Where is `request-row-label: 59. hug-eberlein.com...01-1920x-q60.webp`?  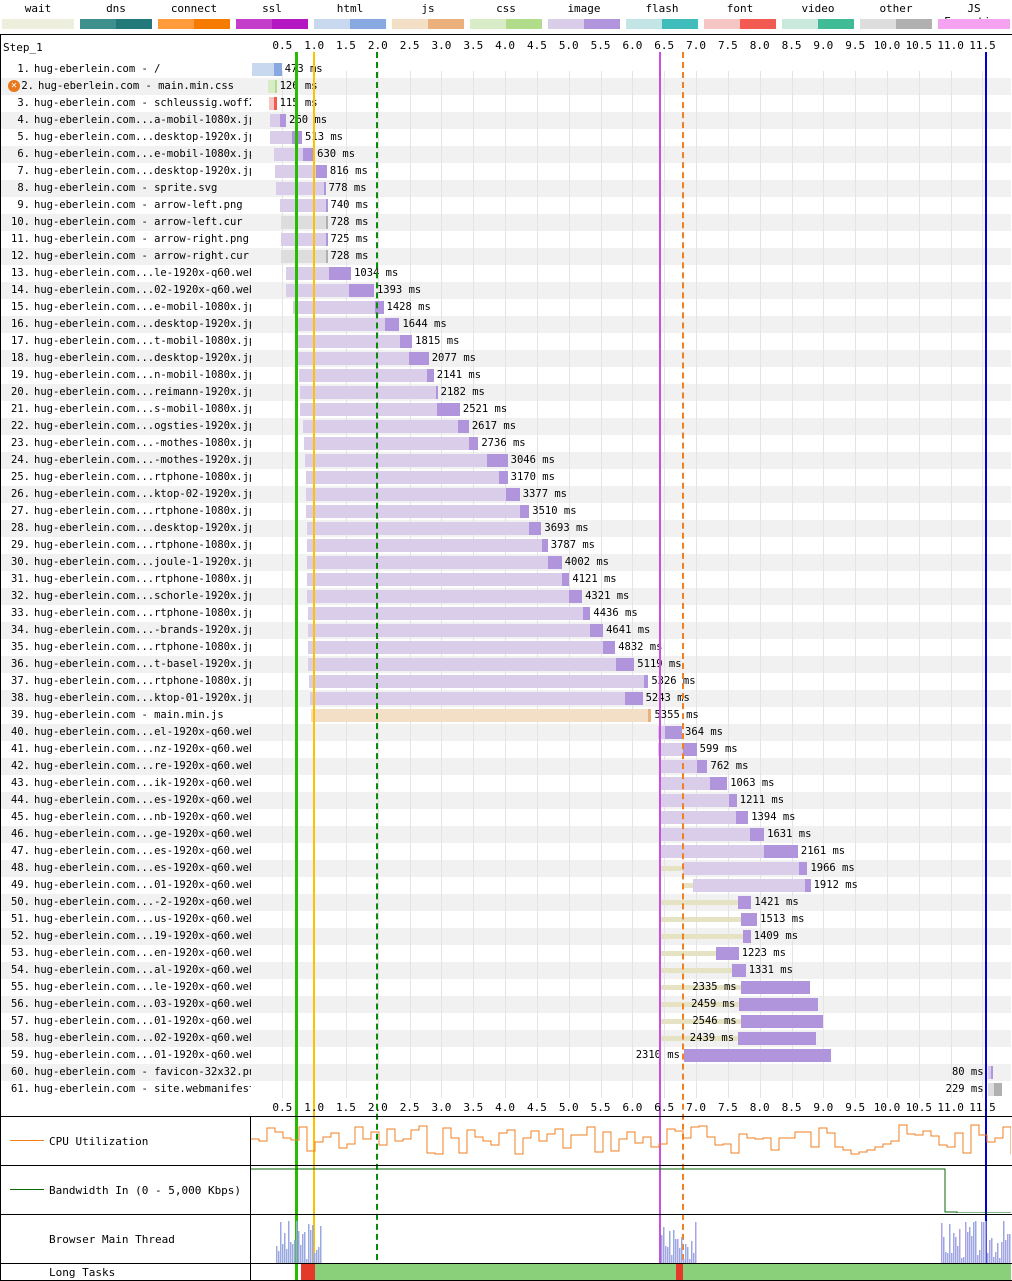
request-row-label: 59. hug-eberlein.com...01-1920x-q60.webp is located at coordinates (128, 1055).